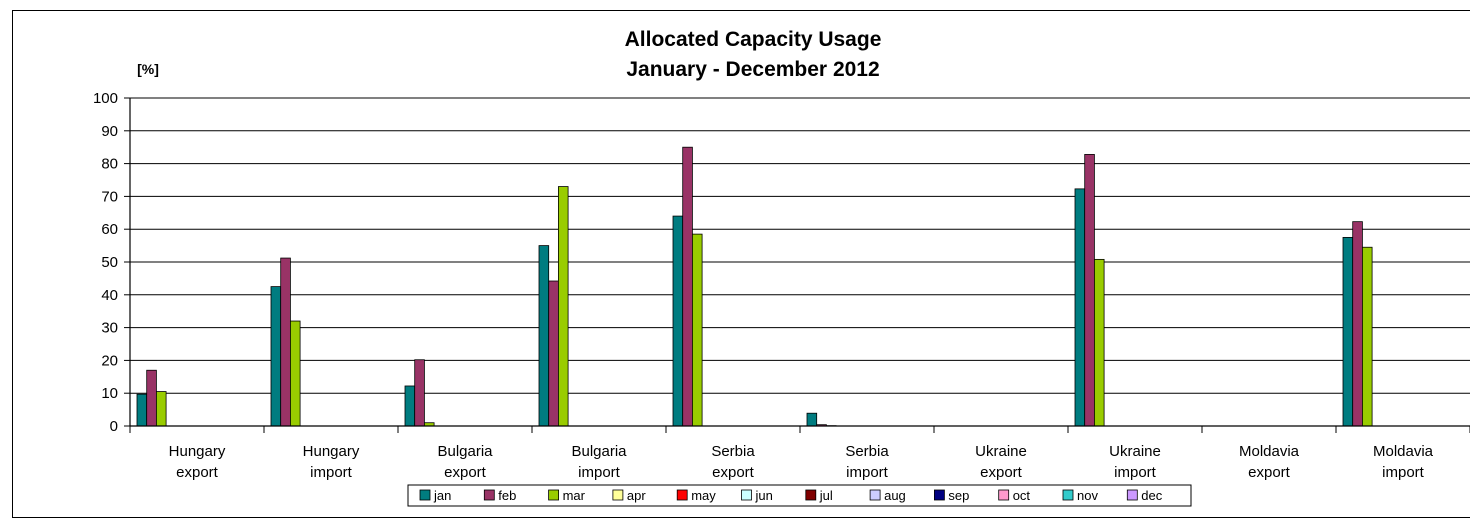 The image size is (1470, 519). Describe the element at coordinates (812, 419) in the screenshot. I see `bar-jan-serbia-import` at that location.